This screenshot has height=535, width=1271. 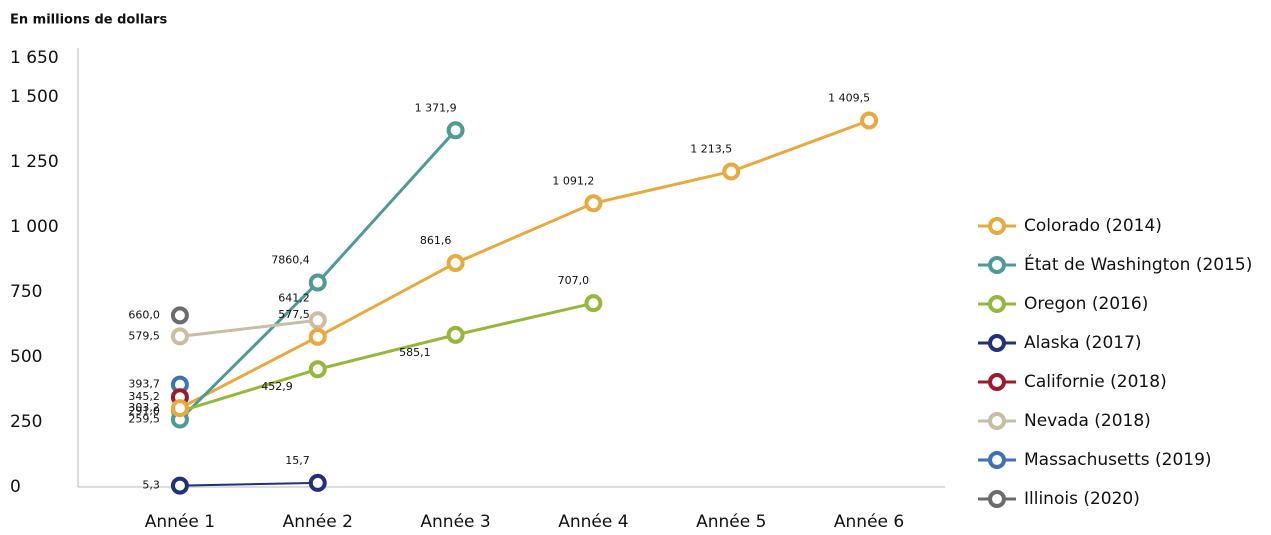 I want to click on chart-title: En millions de dollars, so click(x=88, y=20).